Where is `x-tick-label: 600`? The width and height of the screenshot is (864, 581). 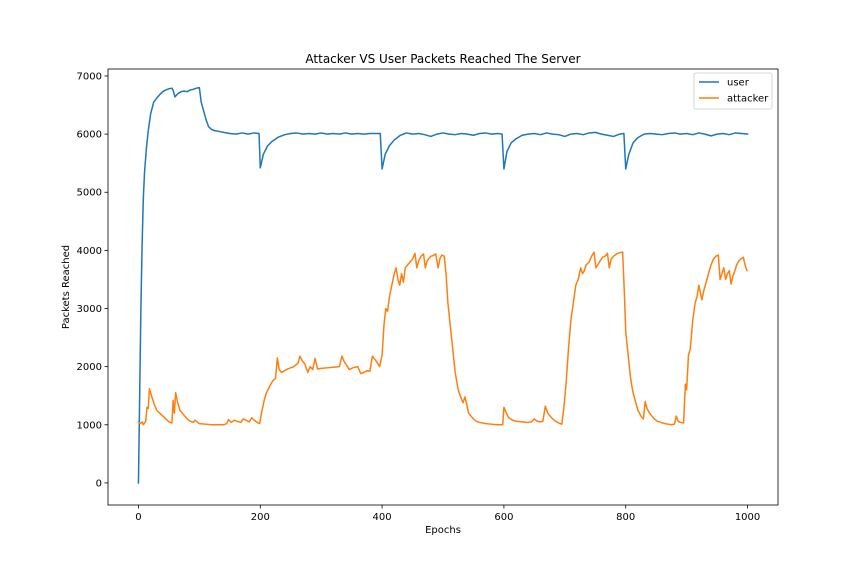
x-tick-label: 600 is located at coordinates (503, 517).